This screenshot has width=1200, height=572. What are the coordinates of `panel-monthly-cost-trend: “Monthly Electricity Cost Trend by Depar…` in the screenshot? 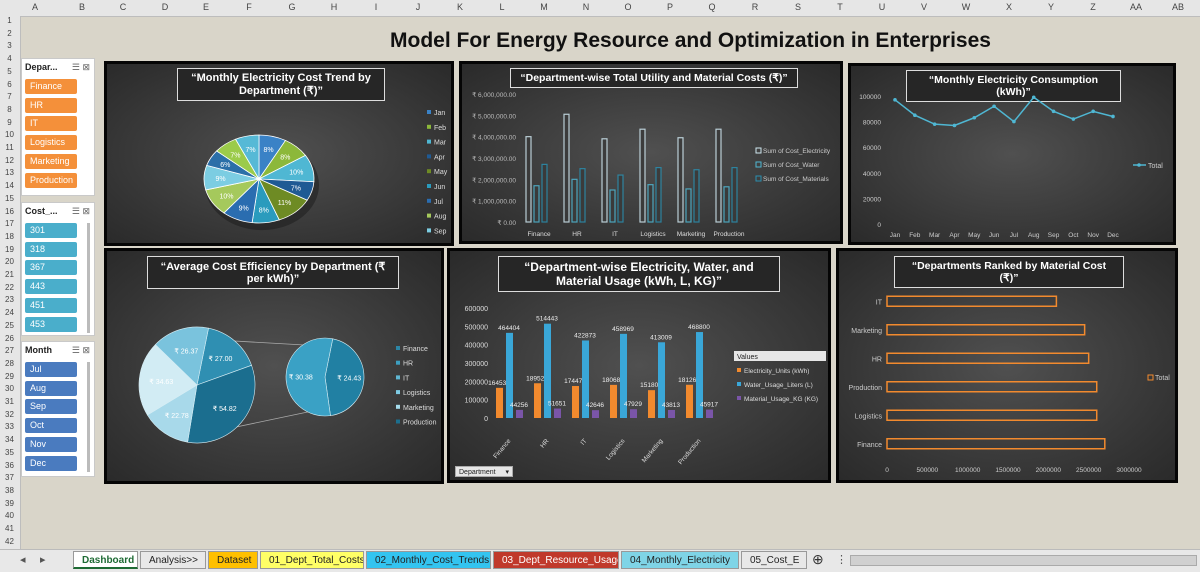 It's located at (279, 153).